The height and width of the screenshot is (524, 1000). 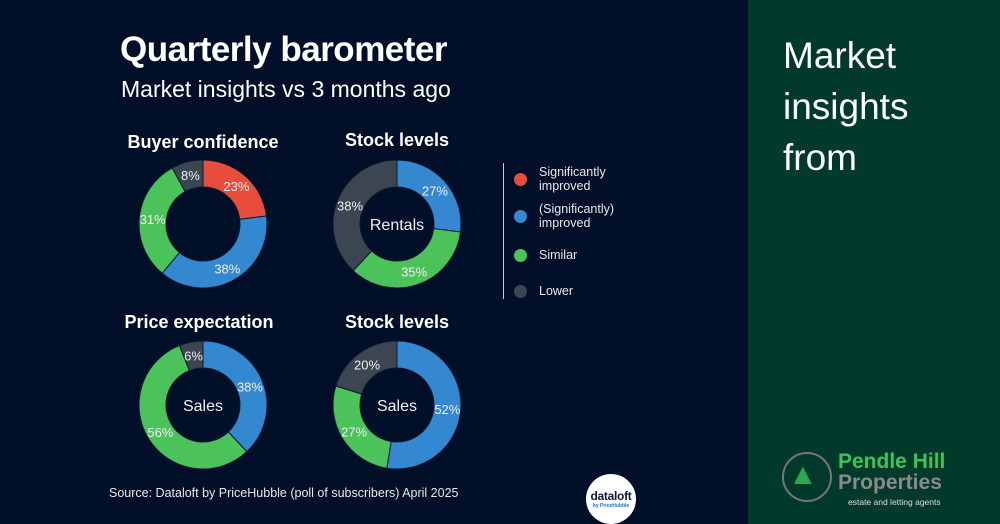 What do you see at coordinates (397, 322) in the screenshot?
I see `chart-title-stock-sales: Stock levels` at bounding box center [397, 322].